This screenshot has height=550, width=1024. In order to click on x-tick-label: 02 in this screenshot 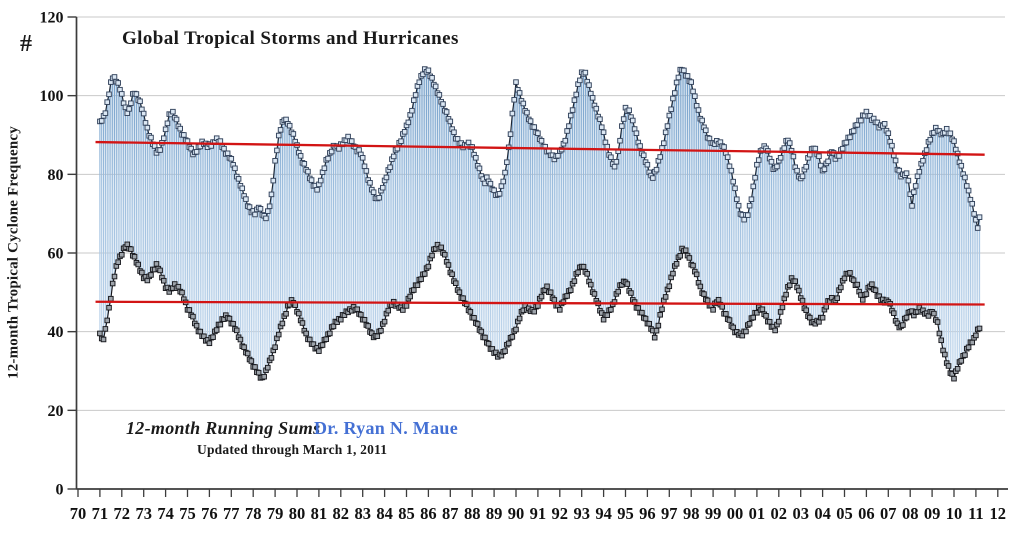, I will do `click(779, 513)`.